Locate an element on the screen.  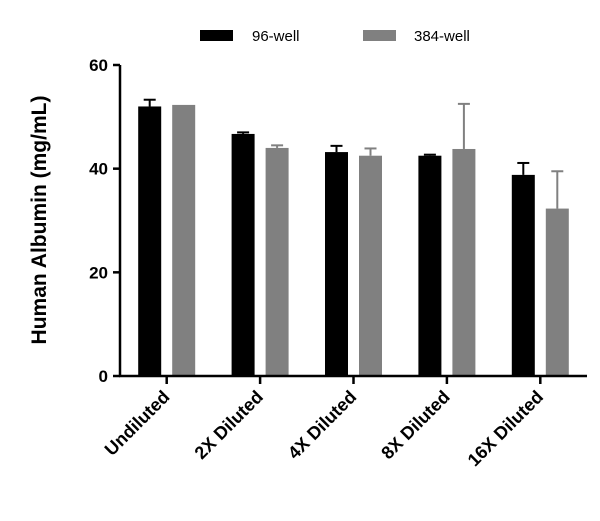
y-tick-label-40: 40 is located at coordinates (98, 169).